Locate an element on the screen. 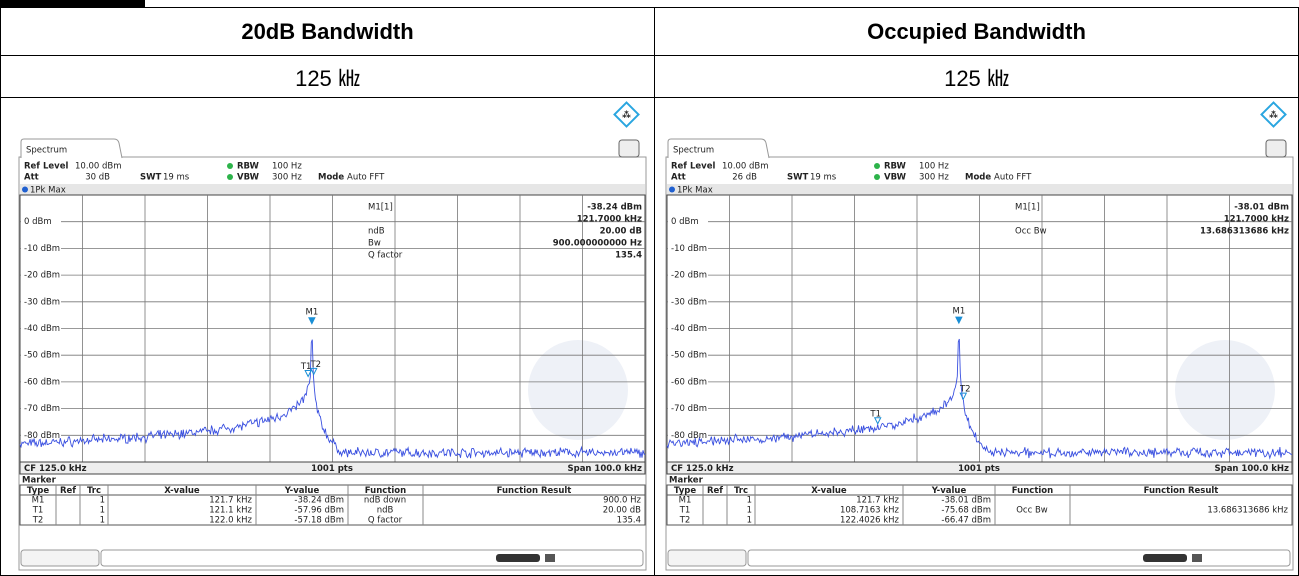 This screenshot has height=576, width=1299. marker-table is located at coordinates (979, 505).